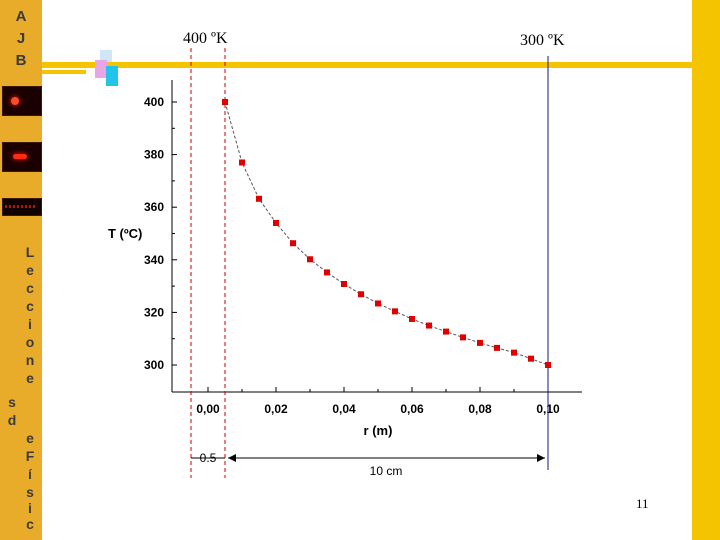 The image size is (720, 540). What do you see at coordinates (22, 207) in the screenshot?
I see `thumbnail-image-fringes` at bounding box center [22, 207].